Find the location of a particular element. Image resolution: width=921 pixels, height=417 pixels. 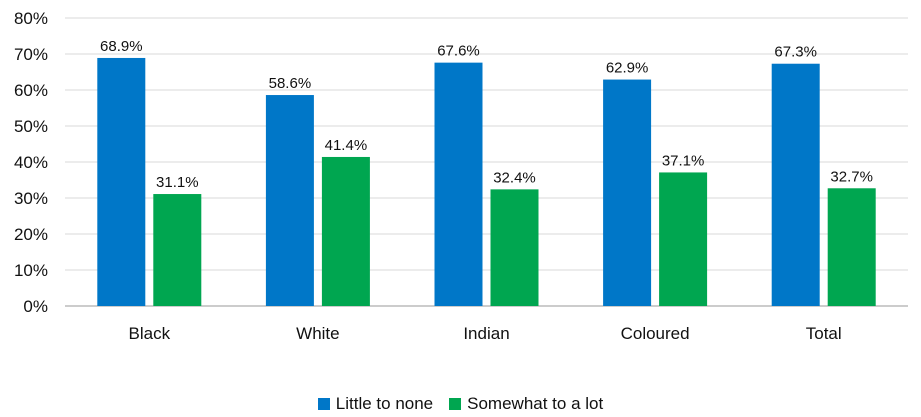

legend-swatch-somewhat-to-a-lot is located at coordinates (455, 404).